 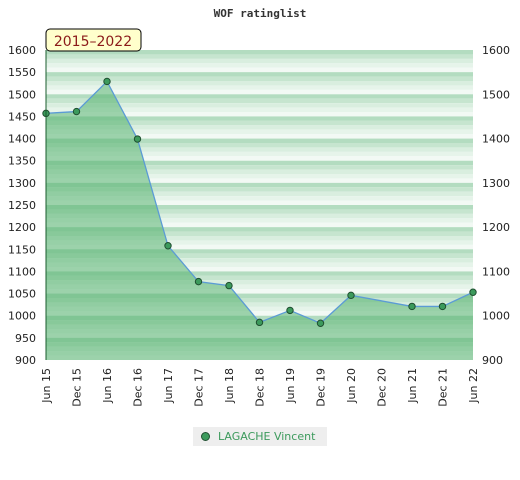 What do you see at coordinates (22, 161) in the screenshot?
I see `y-tick-label: 1350` at bounding box center [22, 161].